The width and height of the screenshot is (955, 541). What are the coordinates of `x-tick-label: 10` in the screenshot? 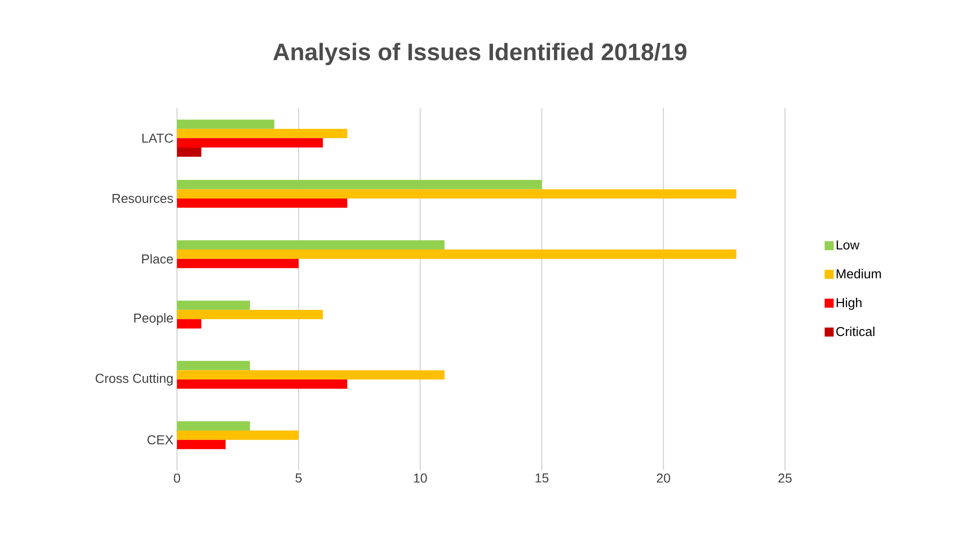 It's located at (420, 478).